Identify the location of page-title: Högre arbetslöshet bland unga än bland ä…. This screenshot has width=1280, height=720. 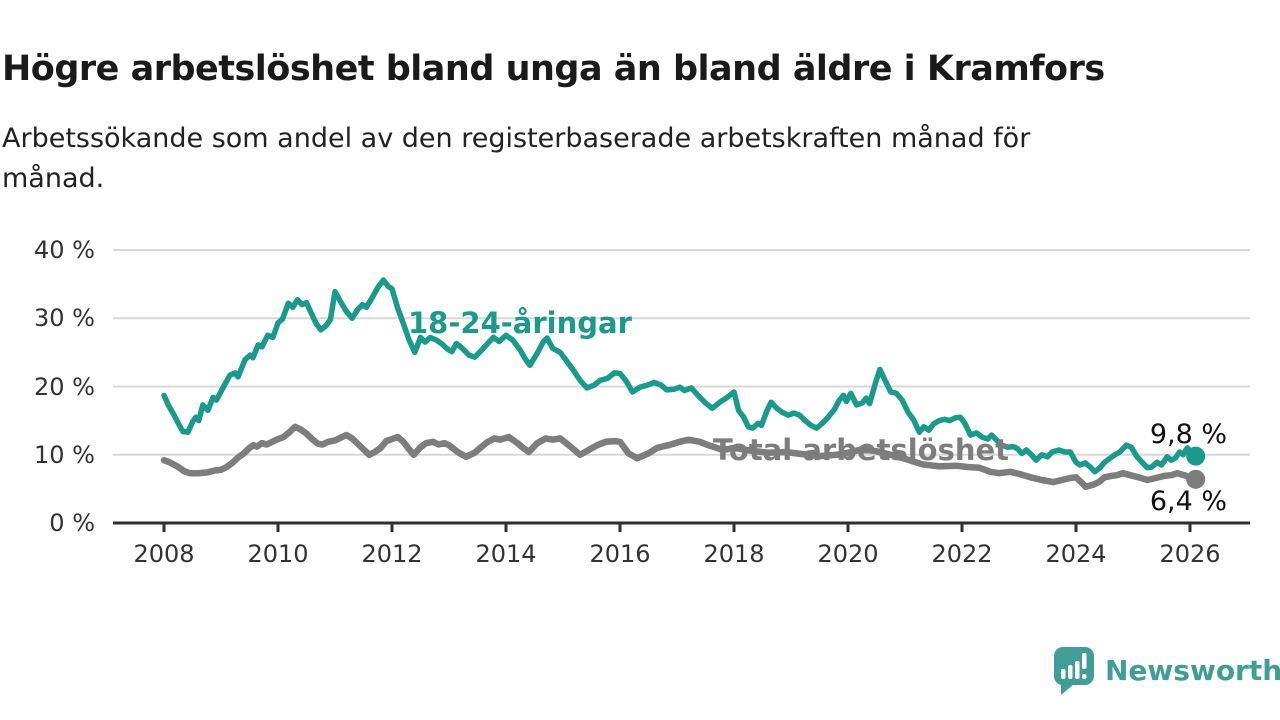
(553, 69).